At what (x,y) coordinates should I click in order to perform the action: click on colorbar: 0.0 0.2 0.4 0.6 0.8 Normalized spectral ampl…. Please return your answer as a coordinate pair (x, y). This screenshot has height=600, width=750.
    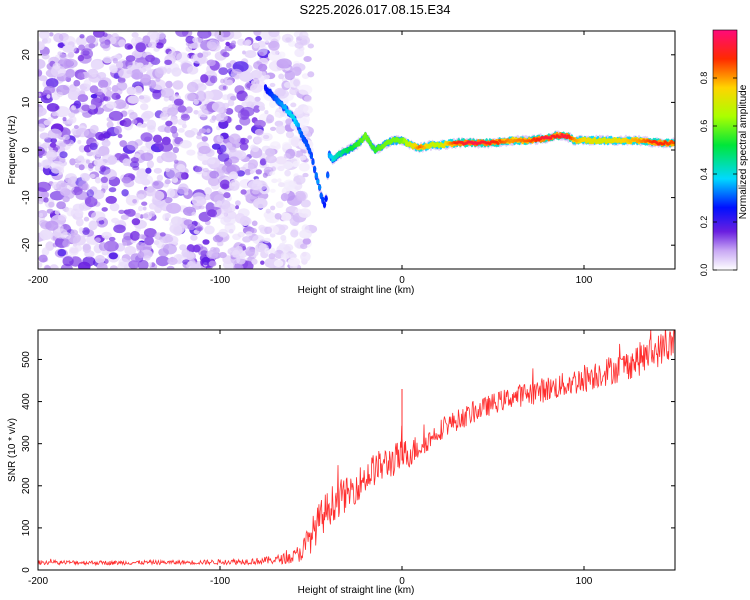
    Looking at the image, I should click on (724, 152).